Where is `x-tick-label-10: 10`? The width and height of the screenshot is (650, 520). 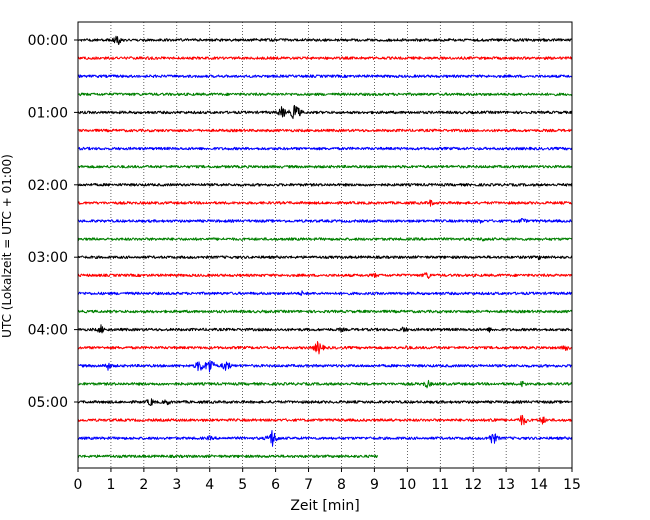 x-tick-label-10: 10 is located at coordinates (407, 485).